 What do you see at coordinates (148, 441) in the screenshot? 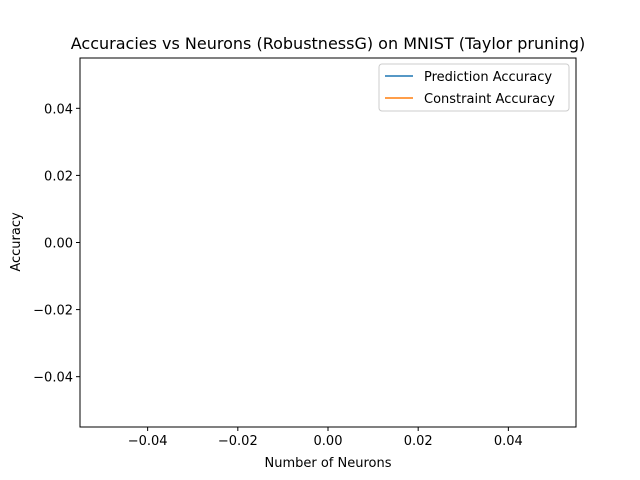
I see `x-tick-label: −0.04` at bounding box center [148, 441].